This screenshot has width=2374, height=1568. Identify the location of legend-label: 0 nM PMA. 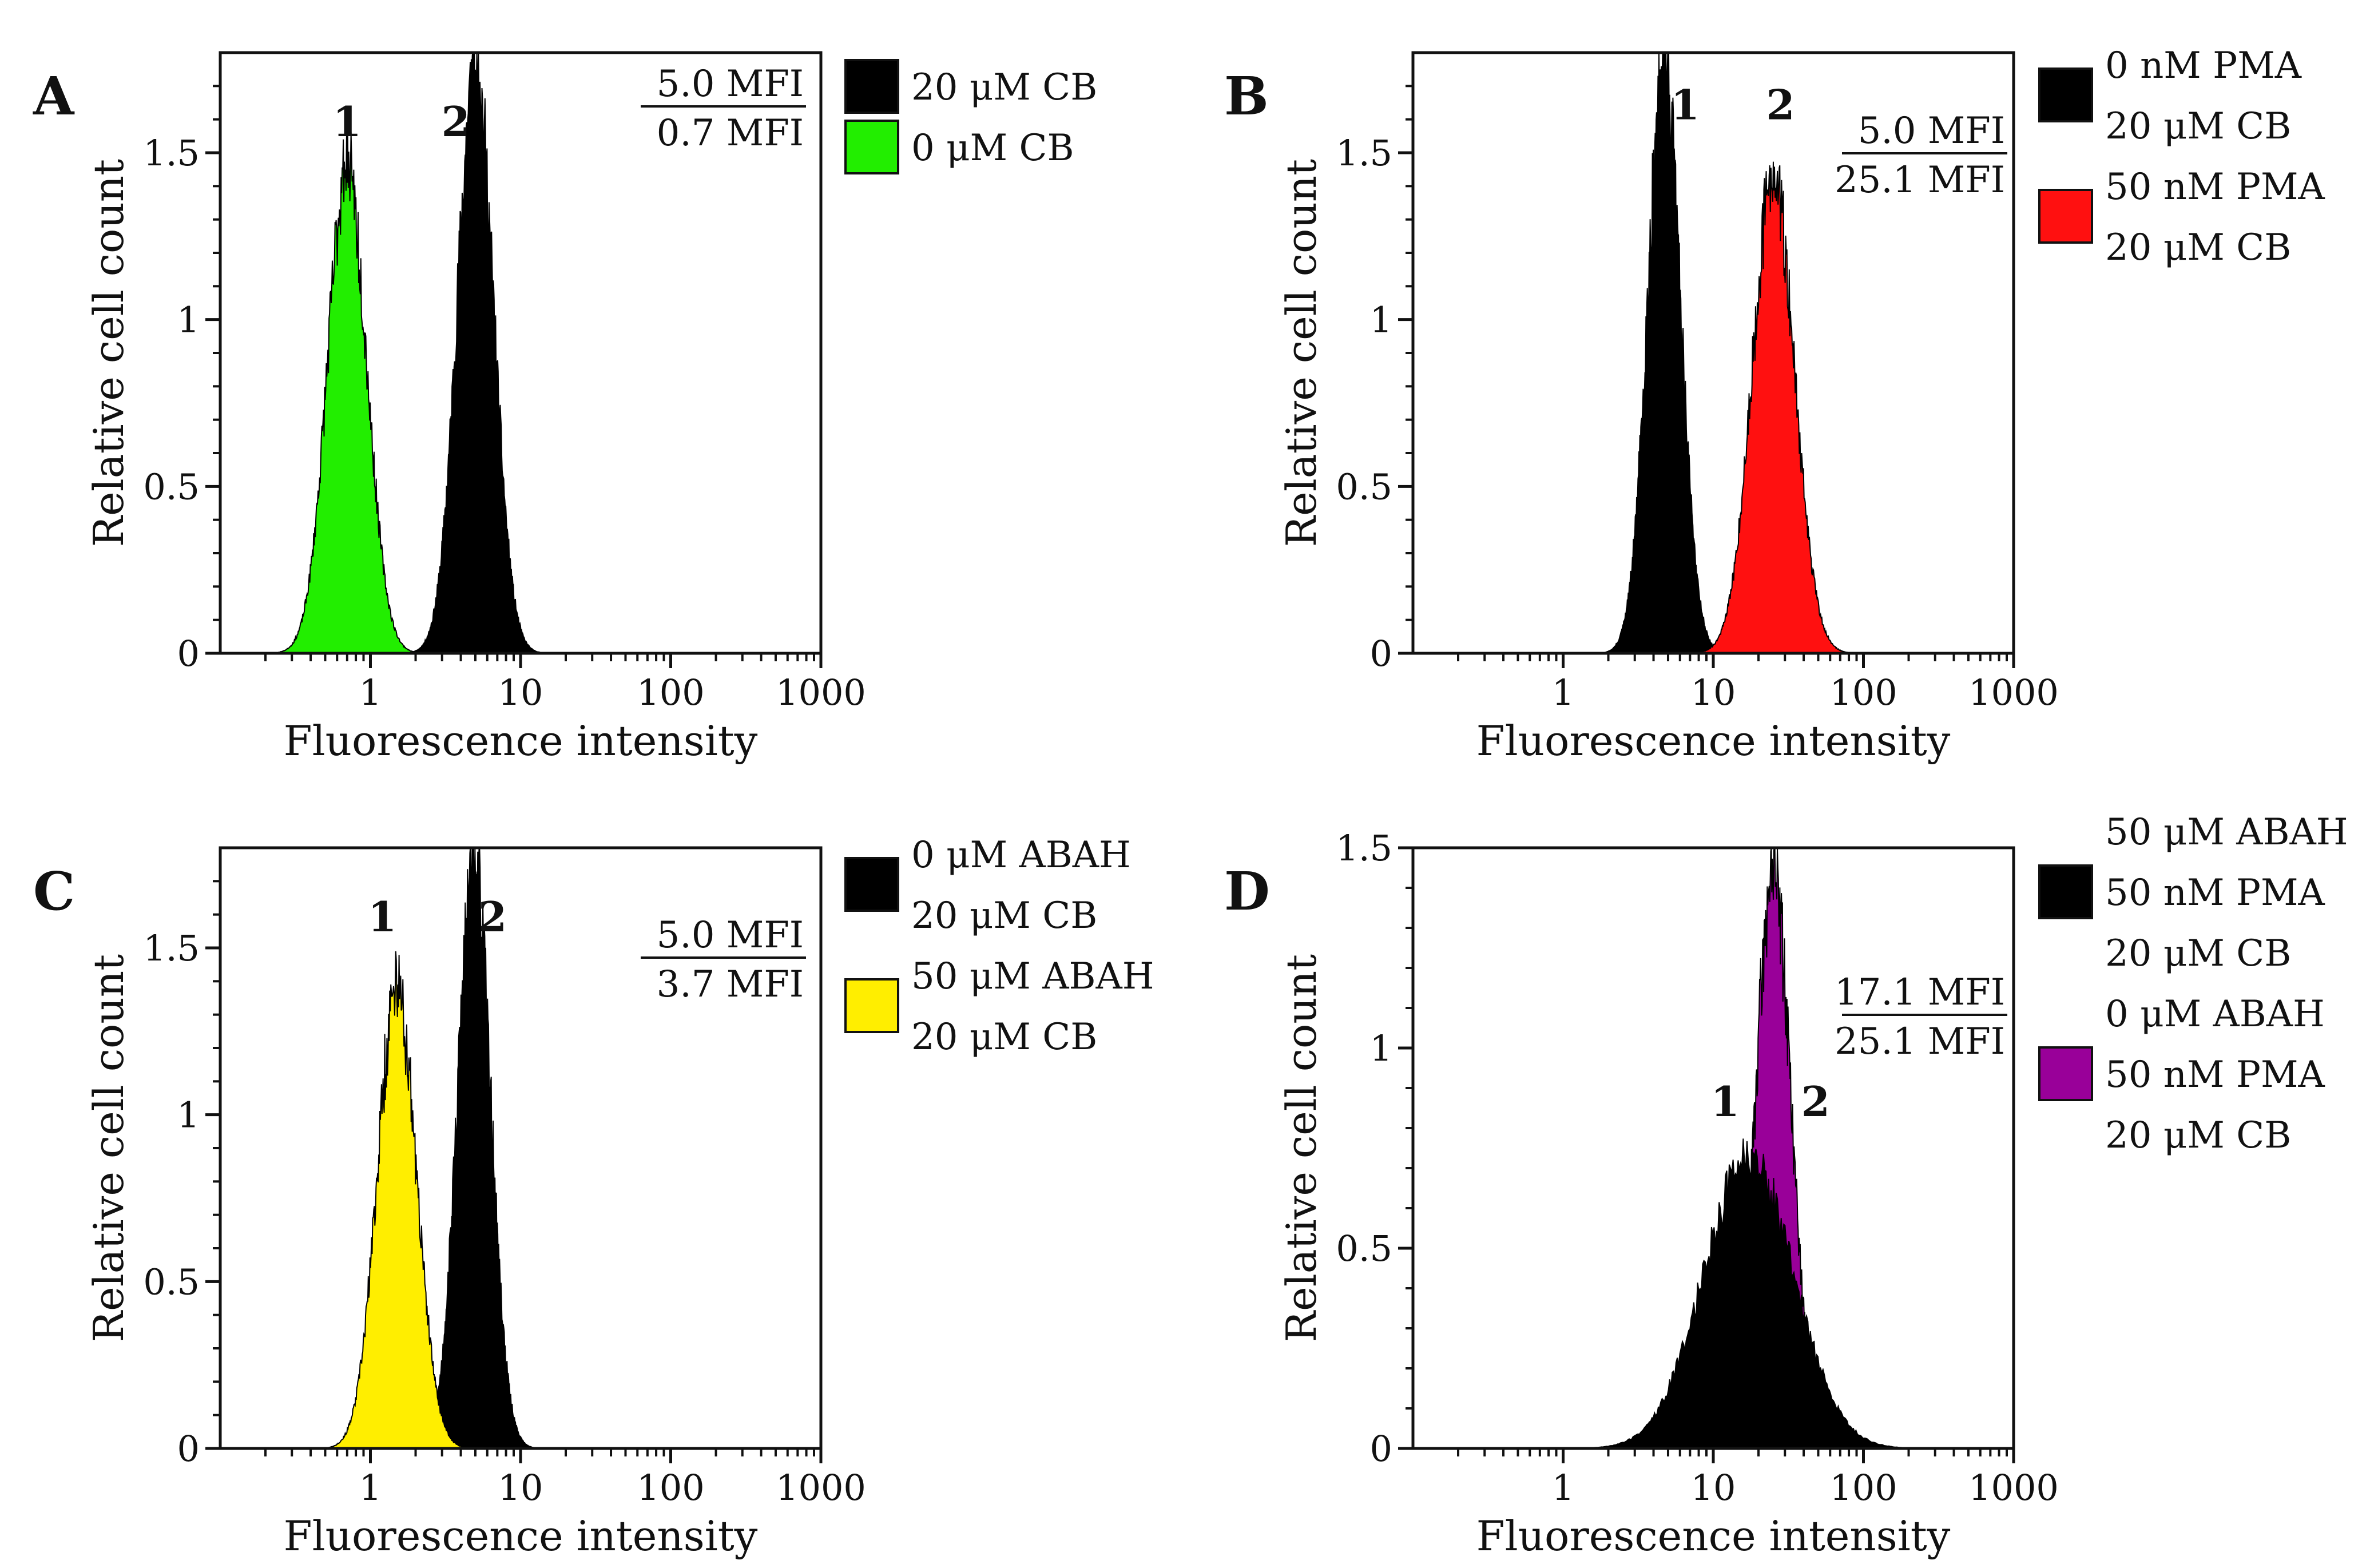
(2203, 66).